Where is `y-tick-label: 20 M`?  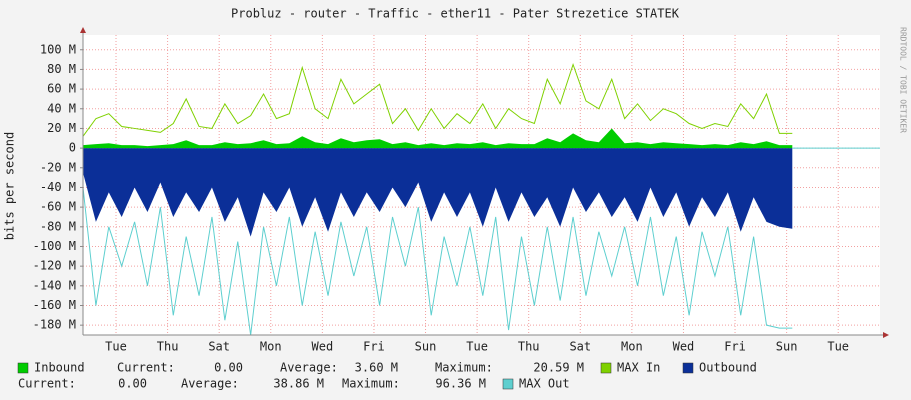 y-tick-label: 20 M is located at coordinates (61, 128).